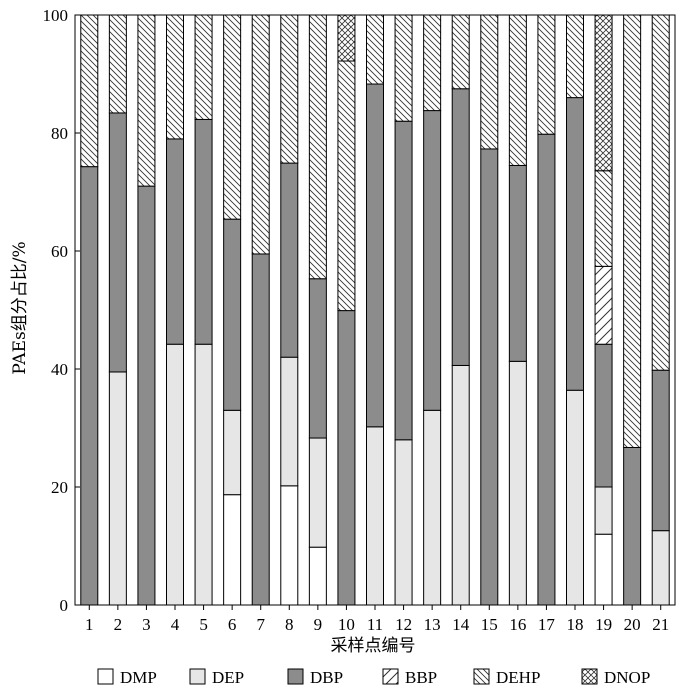 This screenshot has width=700, height=698. Describe the element at coordinates (506, 677) in the screenshot. I see `legend-item-dehp: DEHP` at that location.